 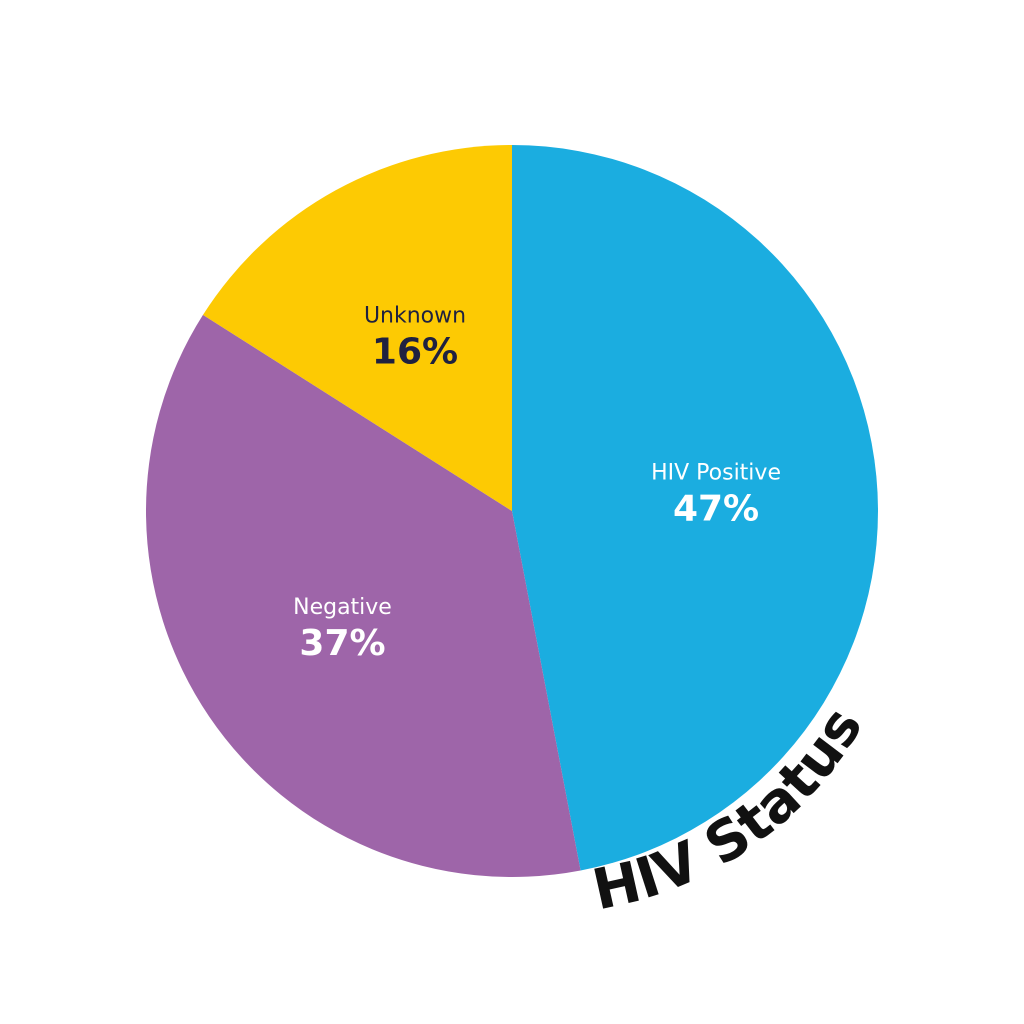 What do you see at coordinates (415, 352) in the screenshot?
I see `slice-value-label: 16%` at bounding box center [415, 352].